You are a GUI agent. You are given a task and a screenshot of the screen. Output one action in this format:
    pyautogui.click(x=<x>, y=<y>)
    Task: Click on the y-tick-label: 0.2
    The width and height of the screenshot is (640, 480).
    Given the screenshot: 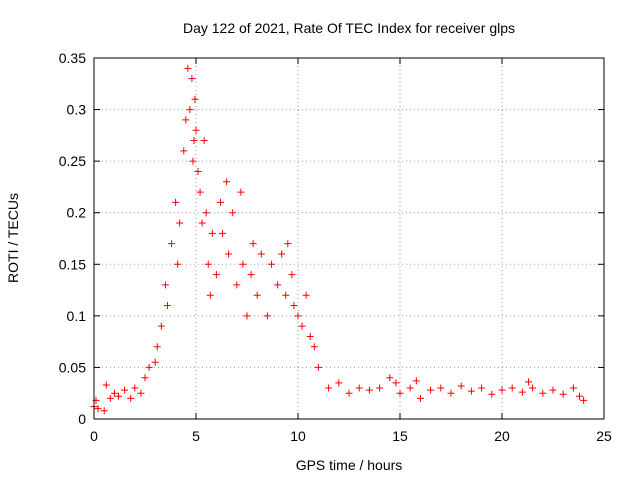 What is the action you would take?
    pyautogui.click(x=77, y=213)
    